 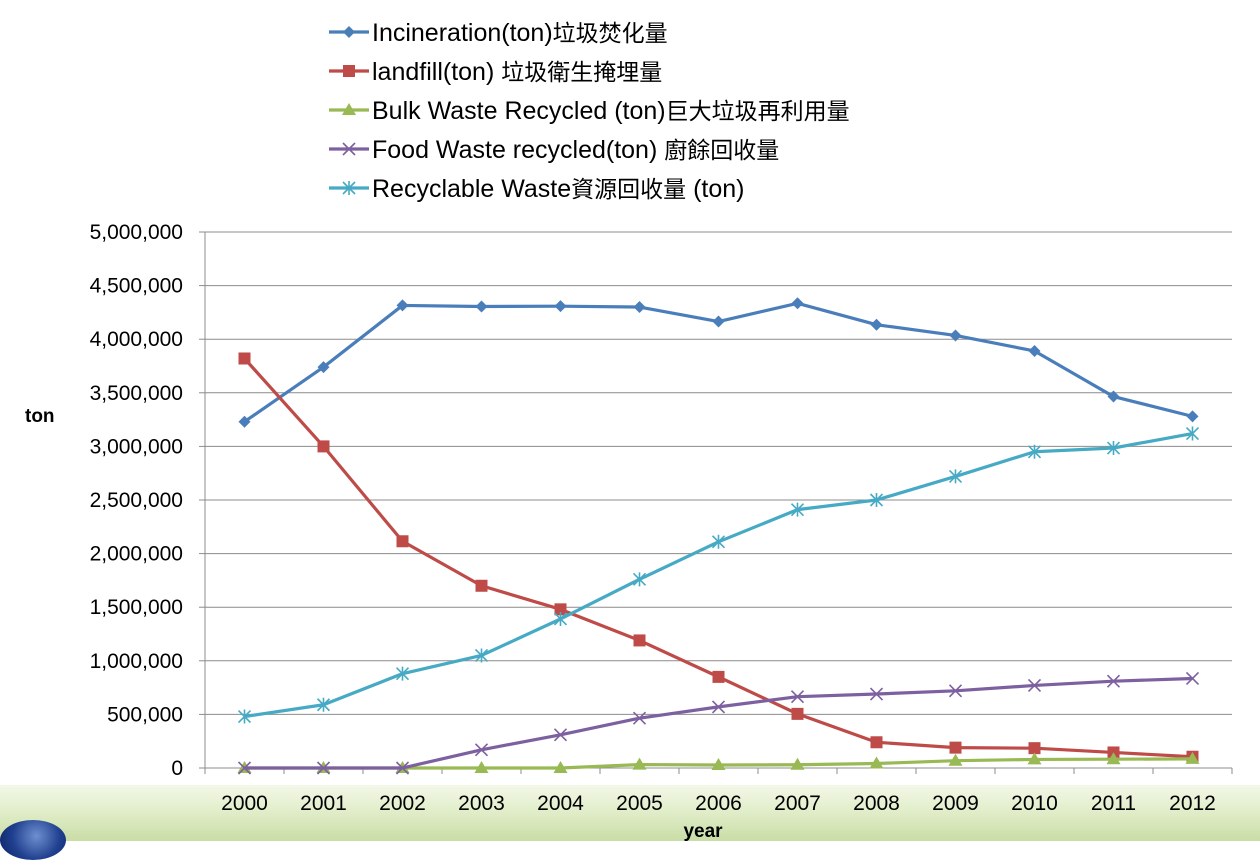 I want to click on legend-label: Bulk Waste Recycled (ton)巨大垃圾再利用量, so click(x=611, y=111).